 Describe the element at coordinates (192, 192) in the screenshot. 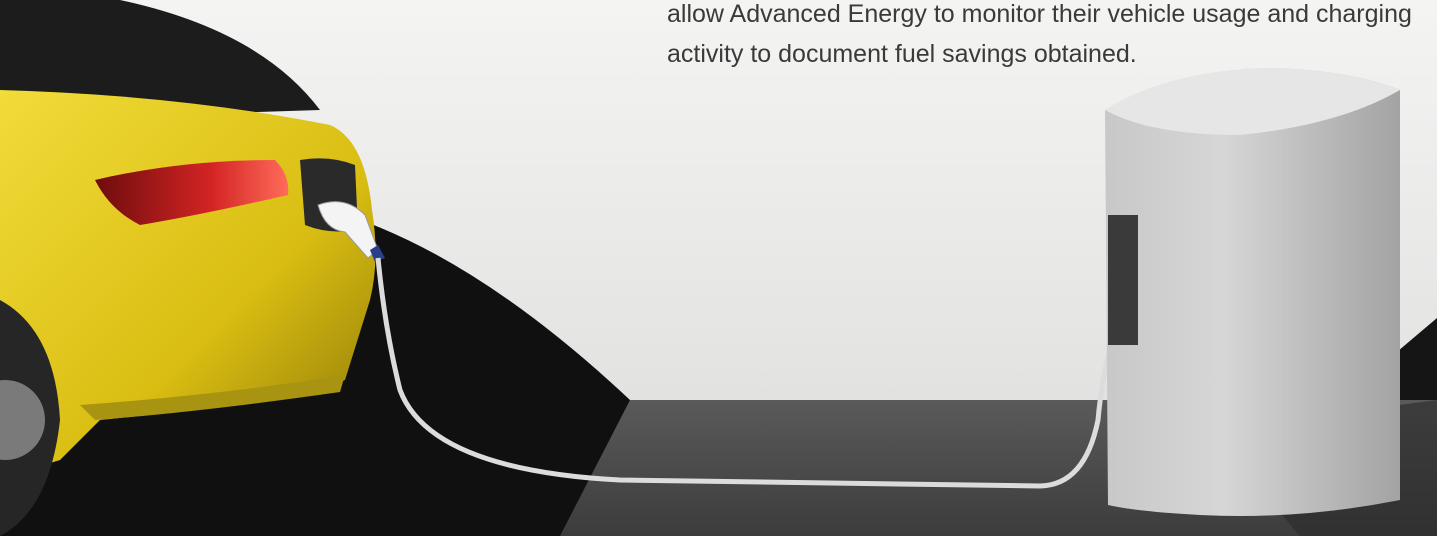

I see `tail-light` at that location.